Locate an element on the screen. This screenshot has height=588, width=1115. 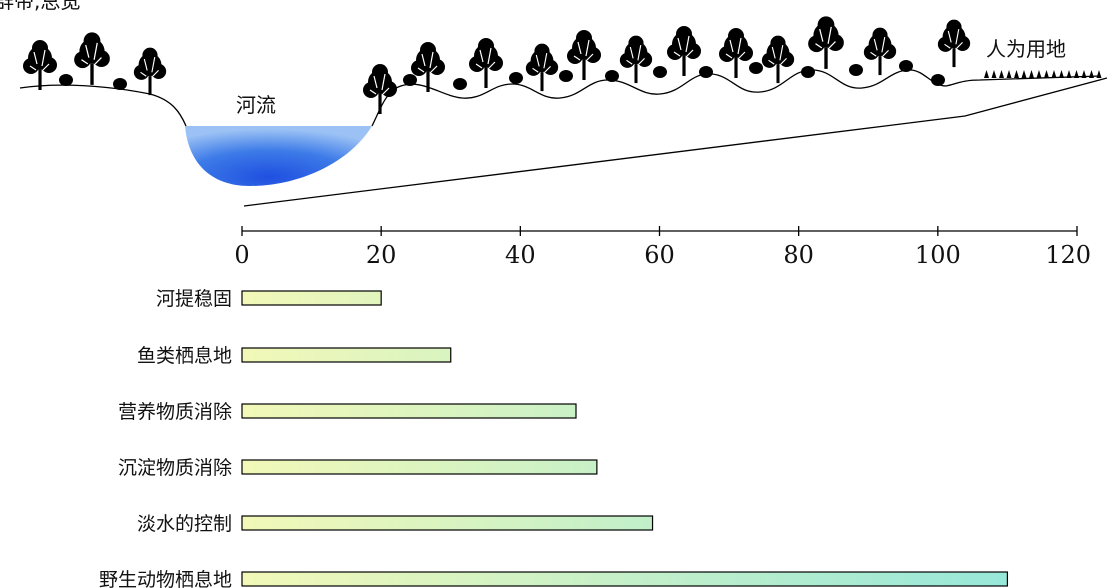
forest-trees is located at coordinates (496, 65).